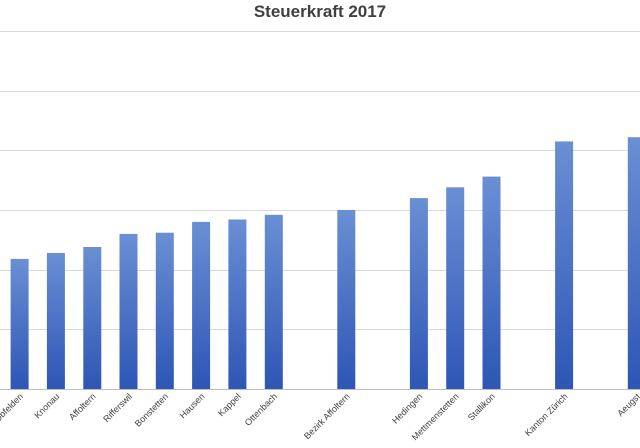 The image size is (640, 448). What do you see at coordinates (229, 404) in the screenshot?
I see `x-tick-label: Kappel` at bounding box center [229, 404].